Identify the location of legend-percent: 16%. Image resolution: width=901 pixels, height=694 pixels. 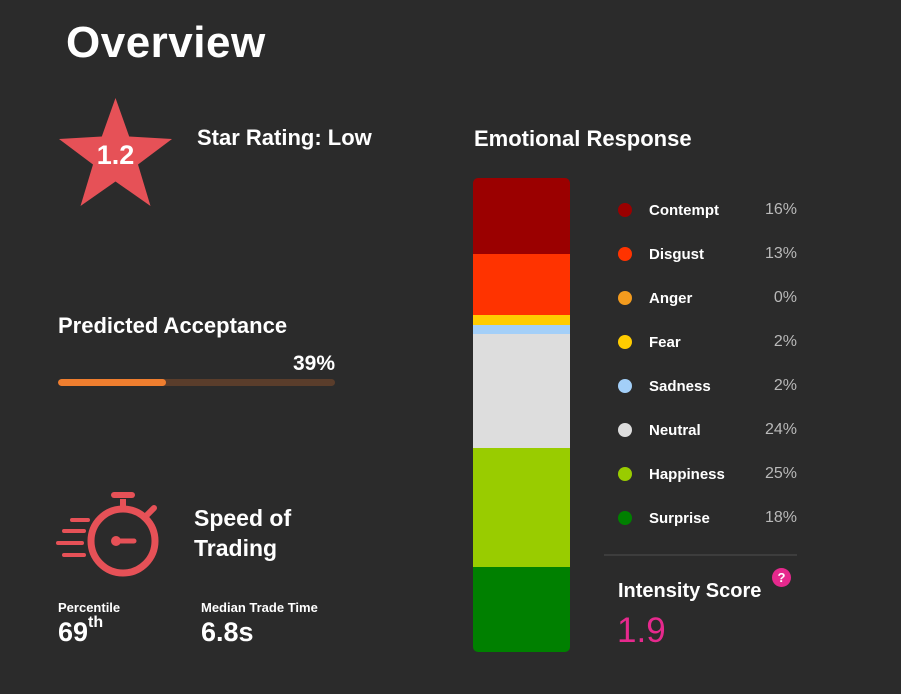
(780, 209).